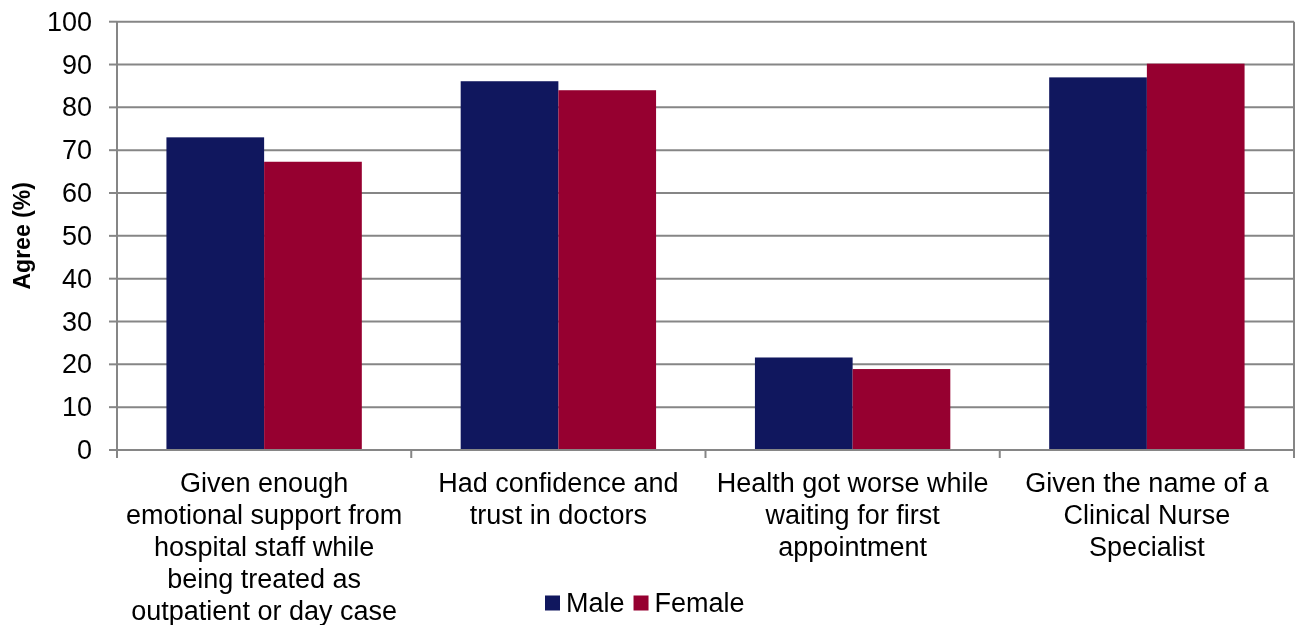 Image resolution: width=1295 pixels, height=625 pixels. I want to click on legend-label: Female, so click(699, 603).